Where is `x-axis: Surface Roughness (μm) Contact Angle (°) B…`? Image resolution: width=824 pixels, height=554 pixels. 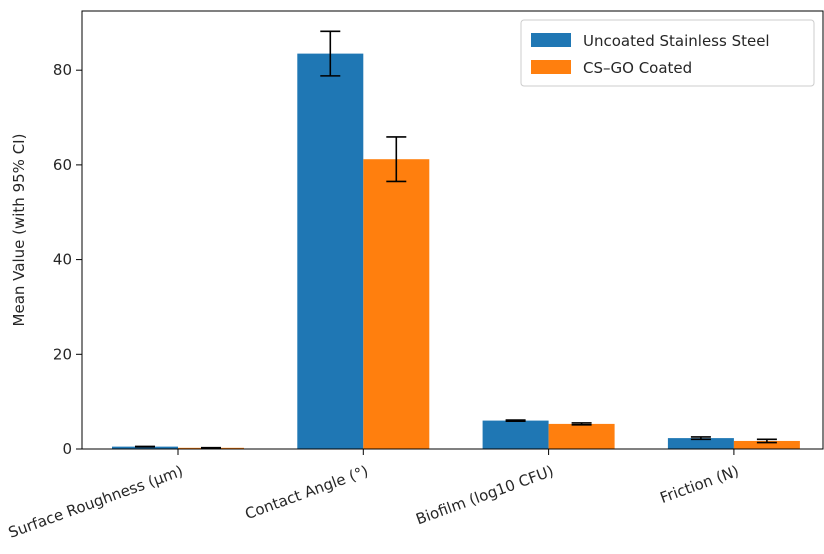 x-axis: Surface Roughness (μm) Contact Angle (°) B… is located at coordinates (373, 495).